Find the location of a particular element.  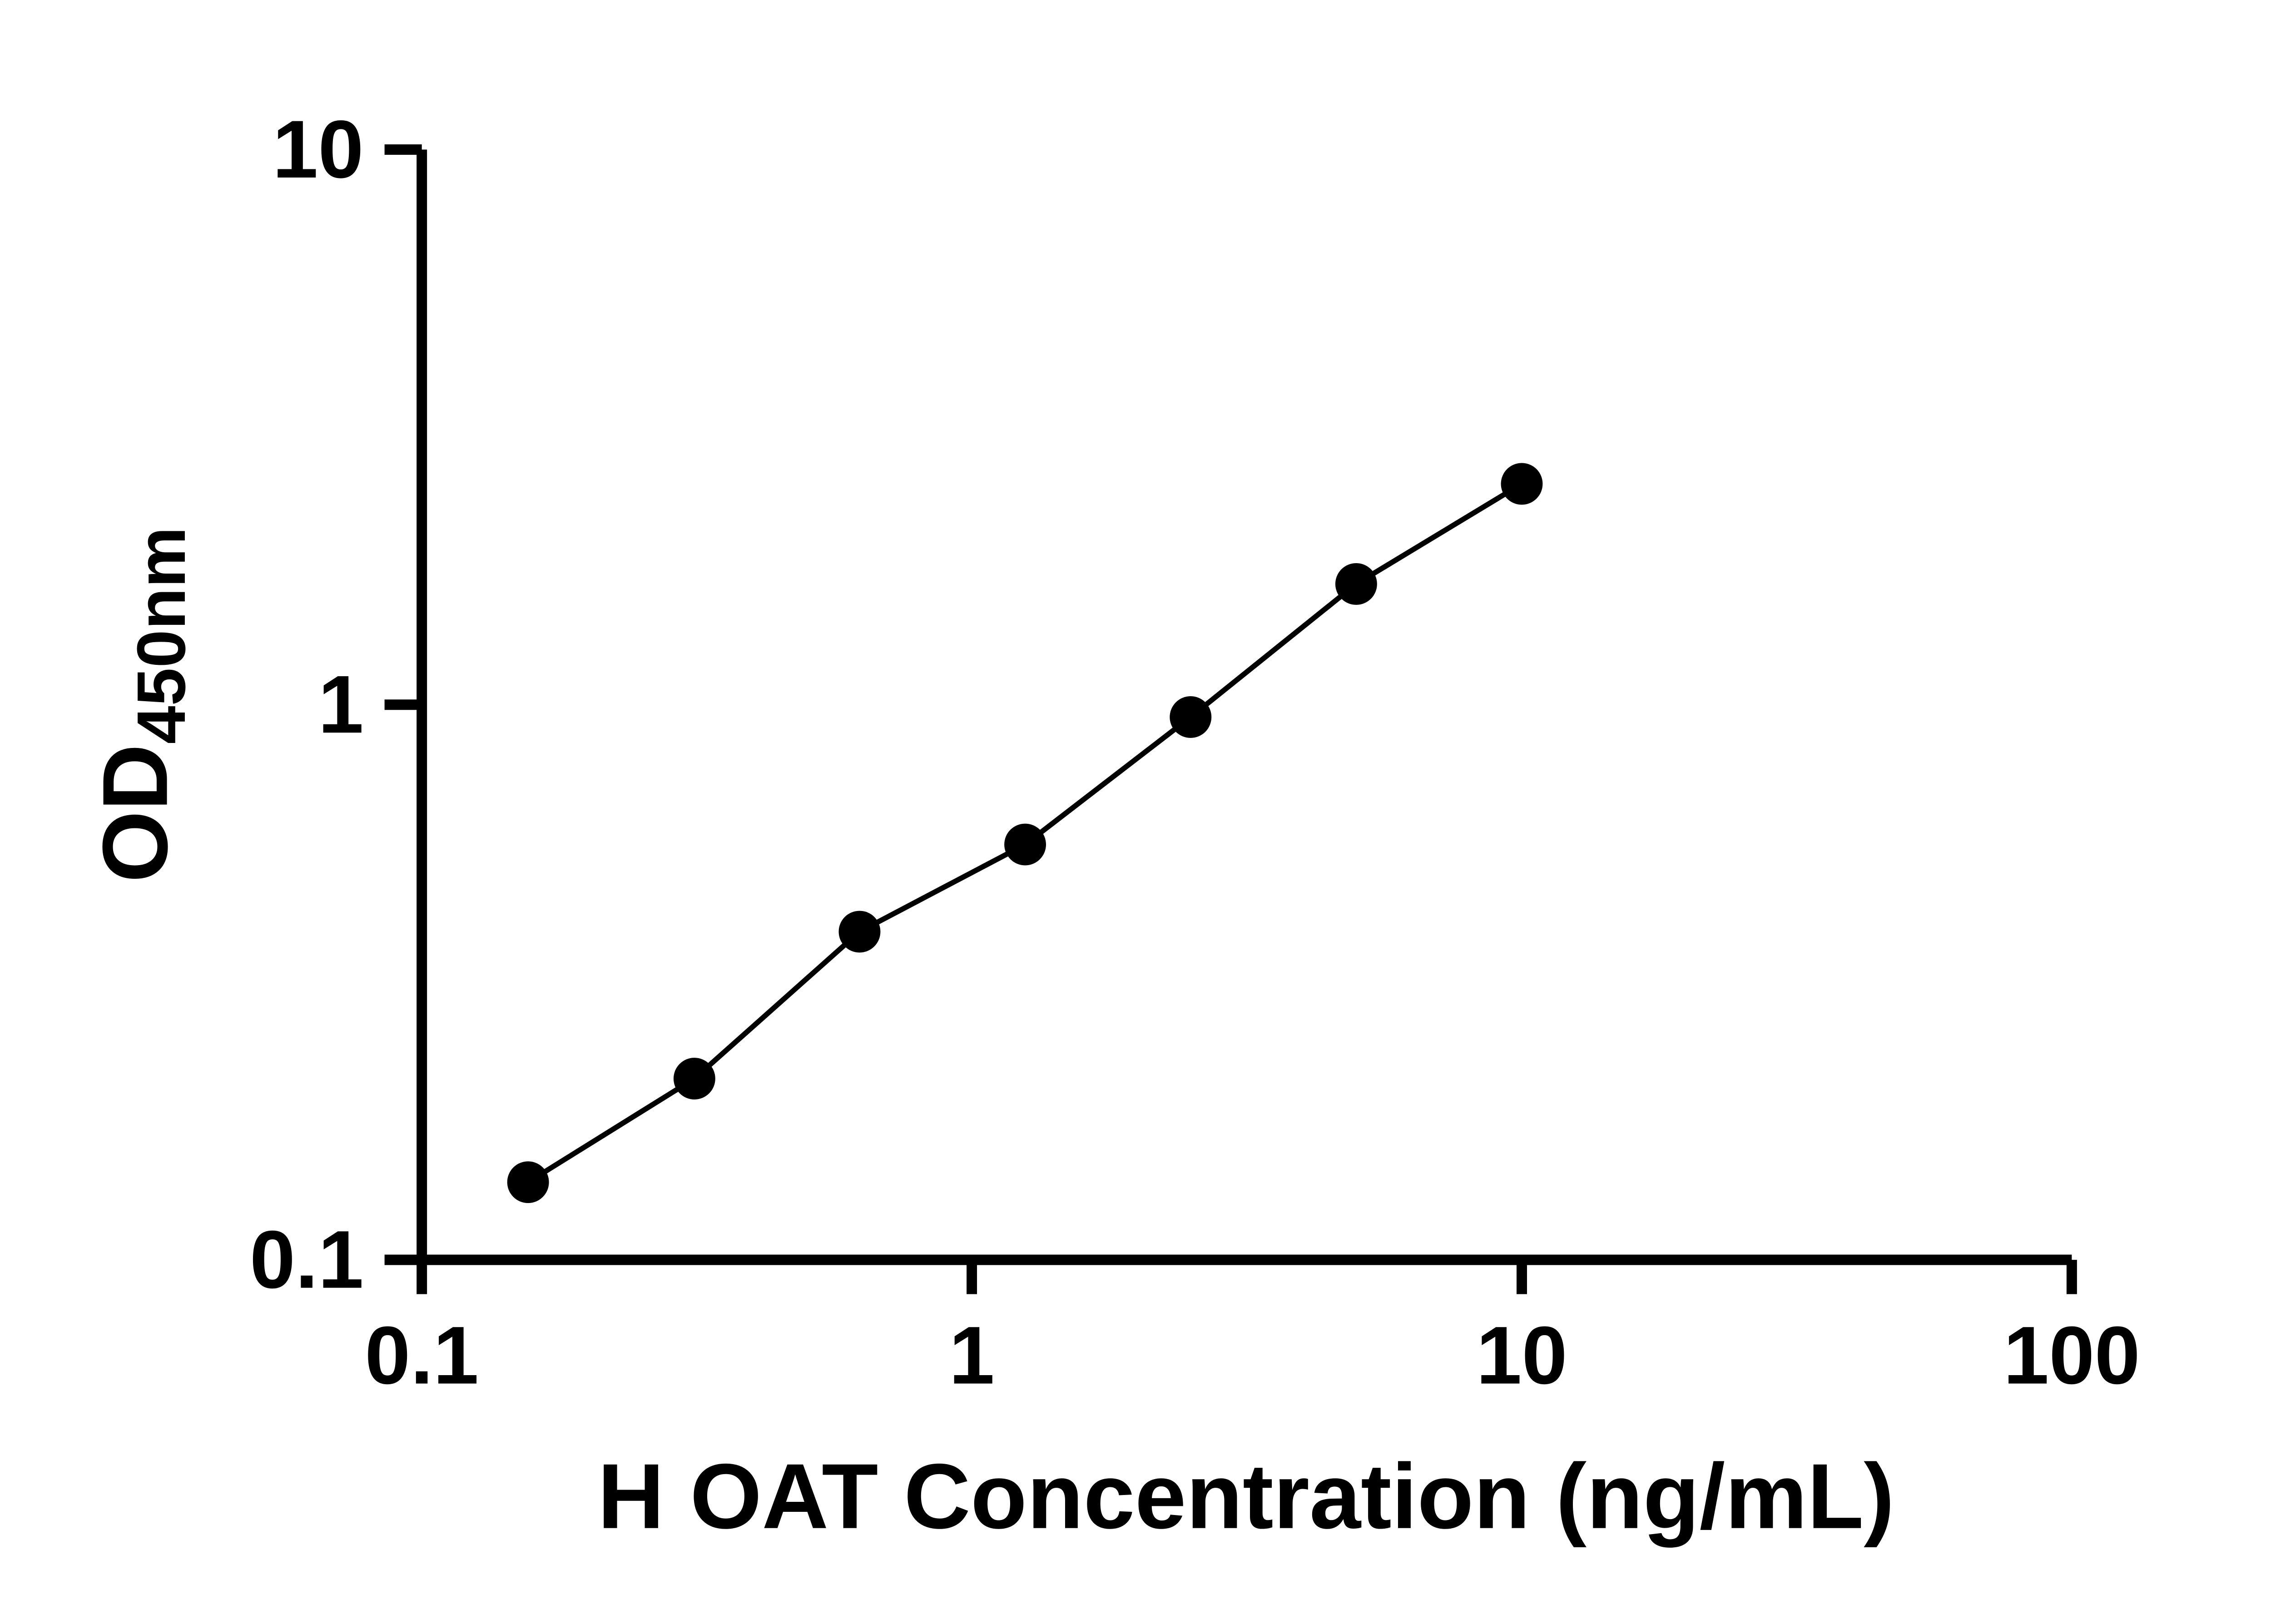

x-axis-title: H OAT Concentration (ng/mL) is located at coordinates (1246, 1496).